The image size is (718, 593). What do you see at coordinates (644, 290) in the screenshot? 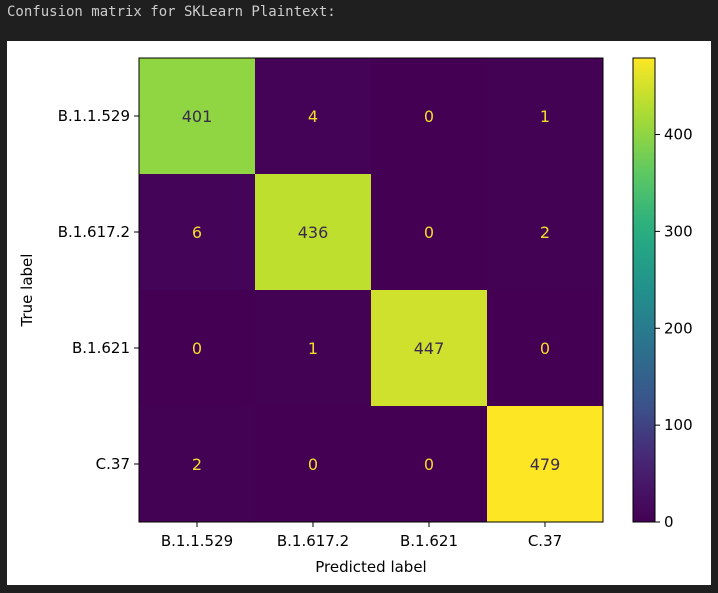
I see `colorbar-gradient` at bounding box center [644, 290].